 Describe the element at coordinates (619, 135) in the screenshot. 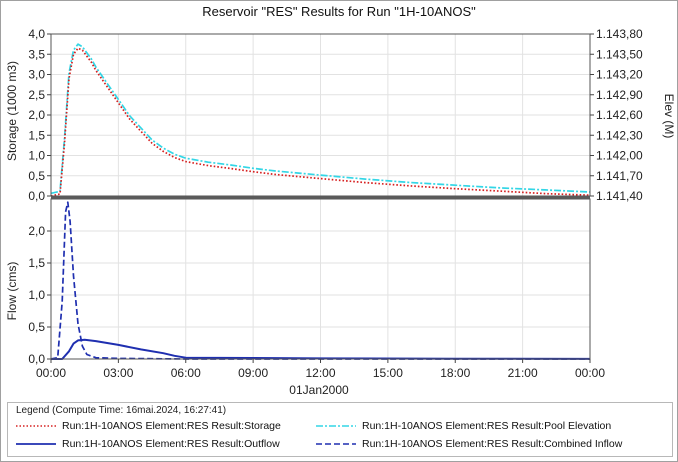

I see `top-right-tick-label: 1.142,30` at that location.